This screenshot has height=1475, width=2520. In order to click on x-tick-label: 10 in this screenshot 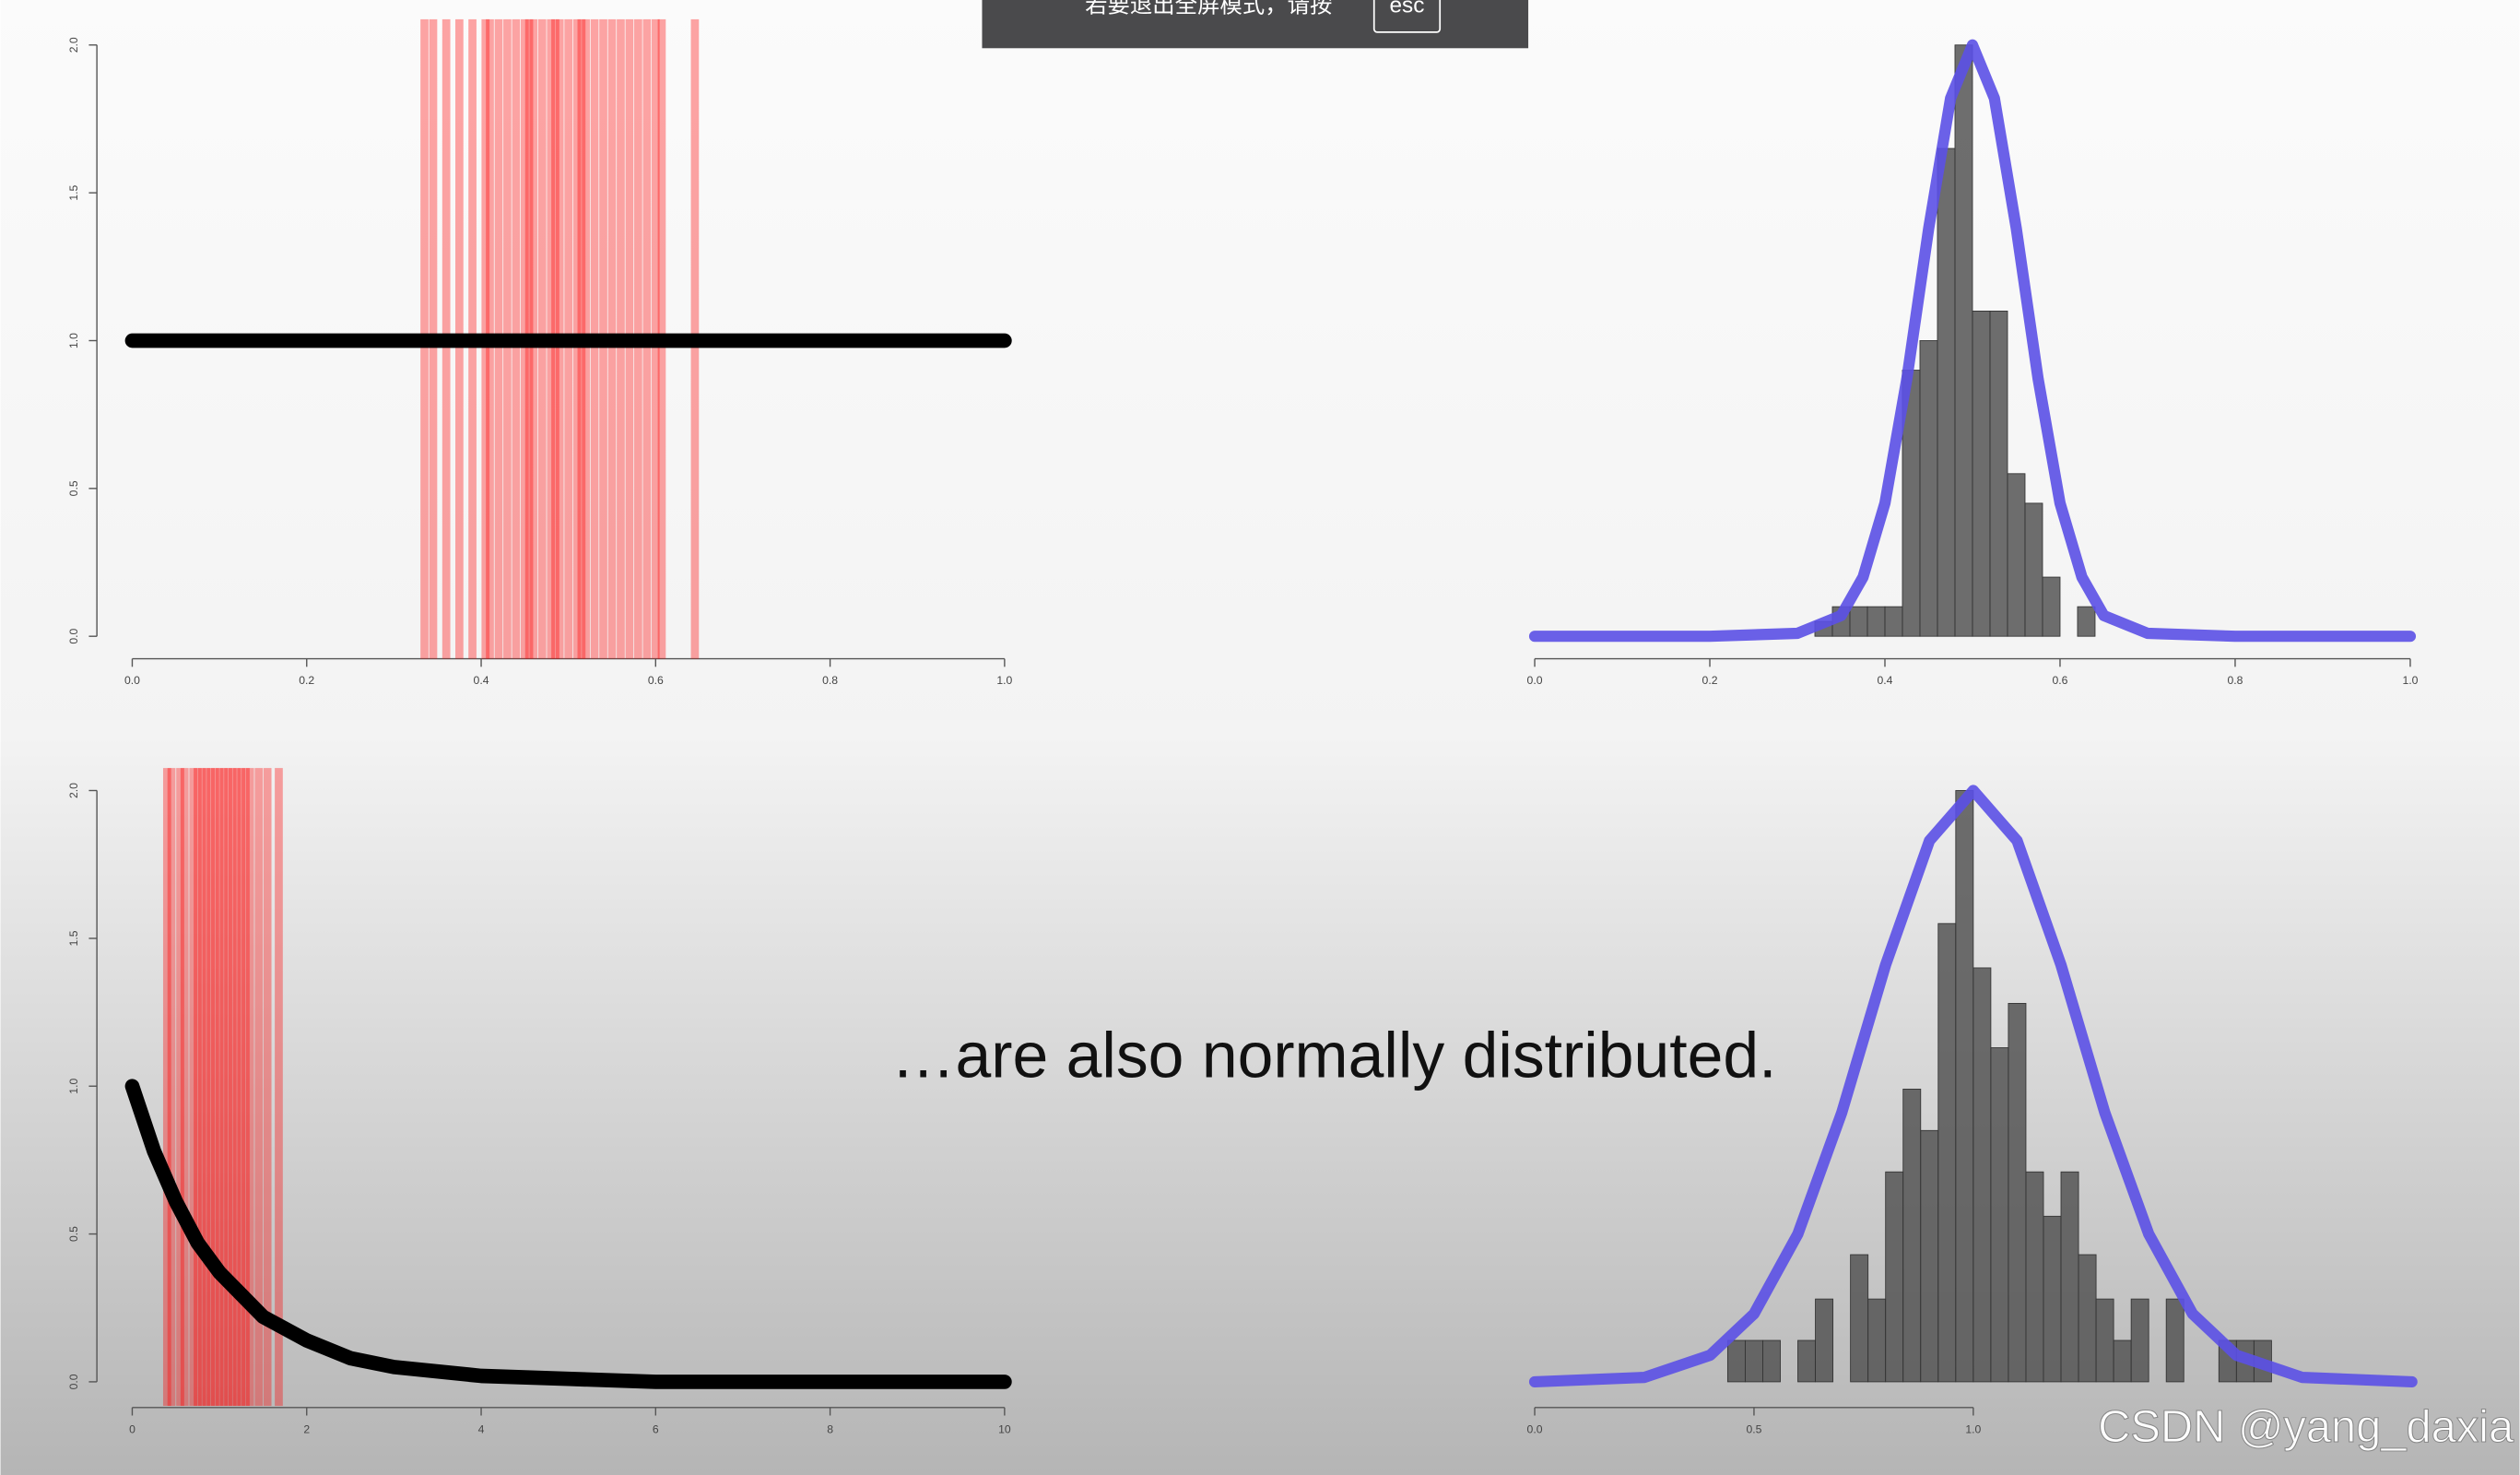, I will do `click(1004, 1428)`.